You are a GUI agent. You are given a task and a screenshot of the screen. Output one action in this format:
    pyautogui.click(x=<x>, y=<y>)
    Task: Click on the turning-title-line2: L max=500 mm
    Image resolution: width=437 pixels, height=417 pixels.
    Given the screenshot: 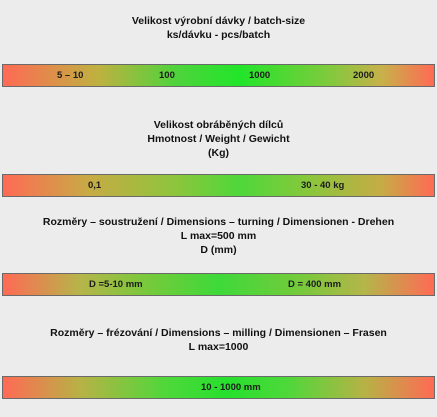 What is the action you would take?
    pyautogui.click(x=218, y=236)
    